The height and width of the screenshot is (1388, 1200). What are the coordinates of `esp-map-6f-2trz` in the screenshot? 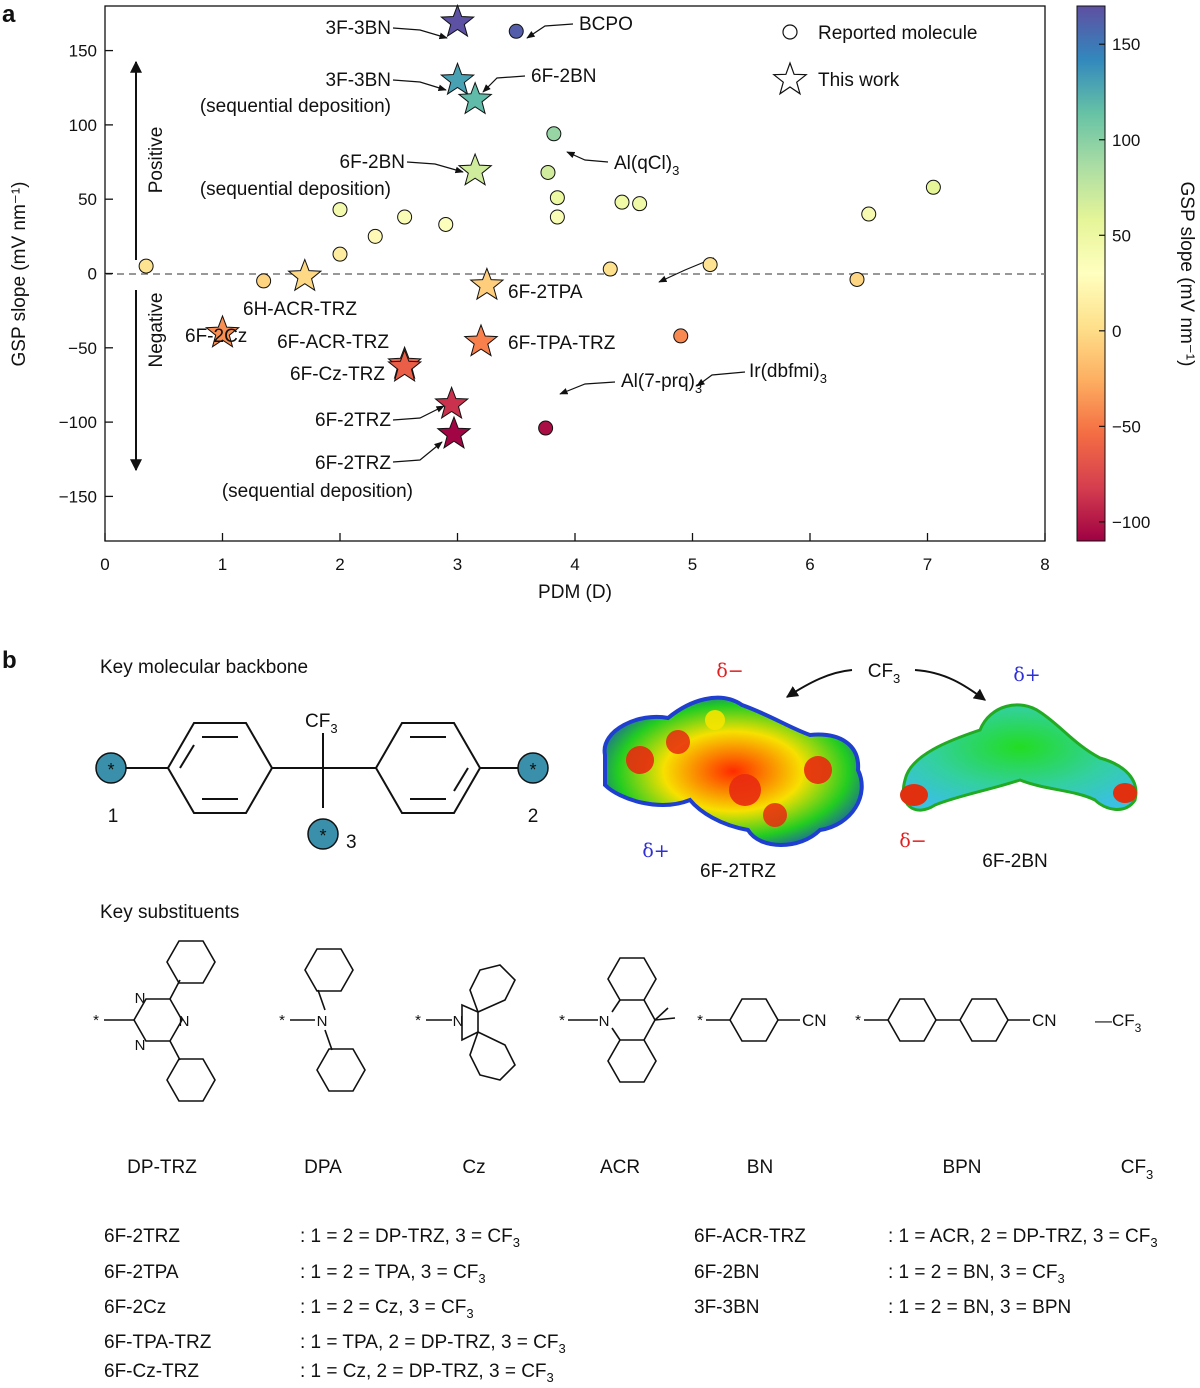 It's located at (733, 771).